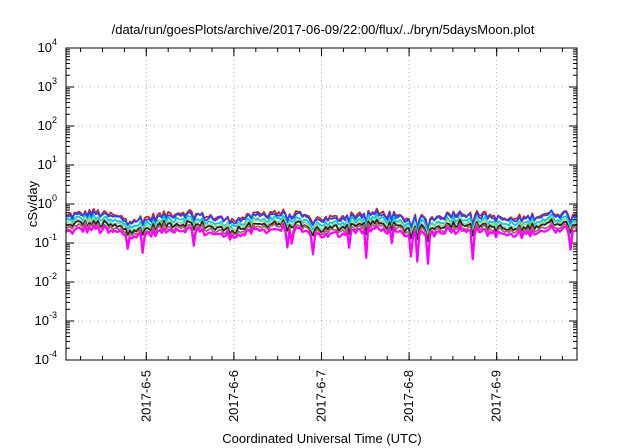 The image size is (640, 448). I want to click on x-tick-label: 2017-6-6, so click(233, 396).